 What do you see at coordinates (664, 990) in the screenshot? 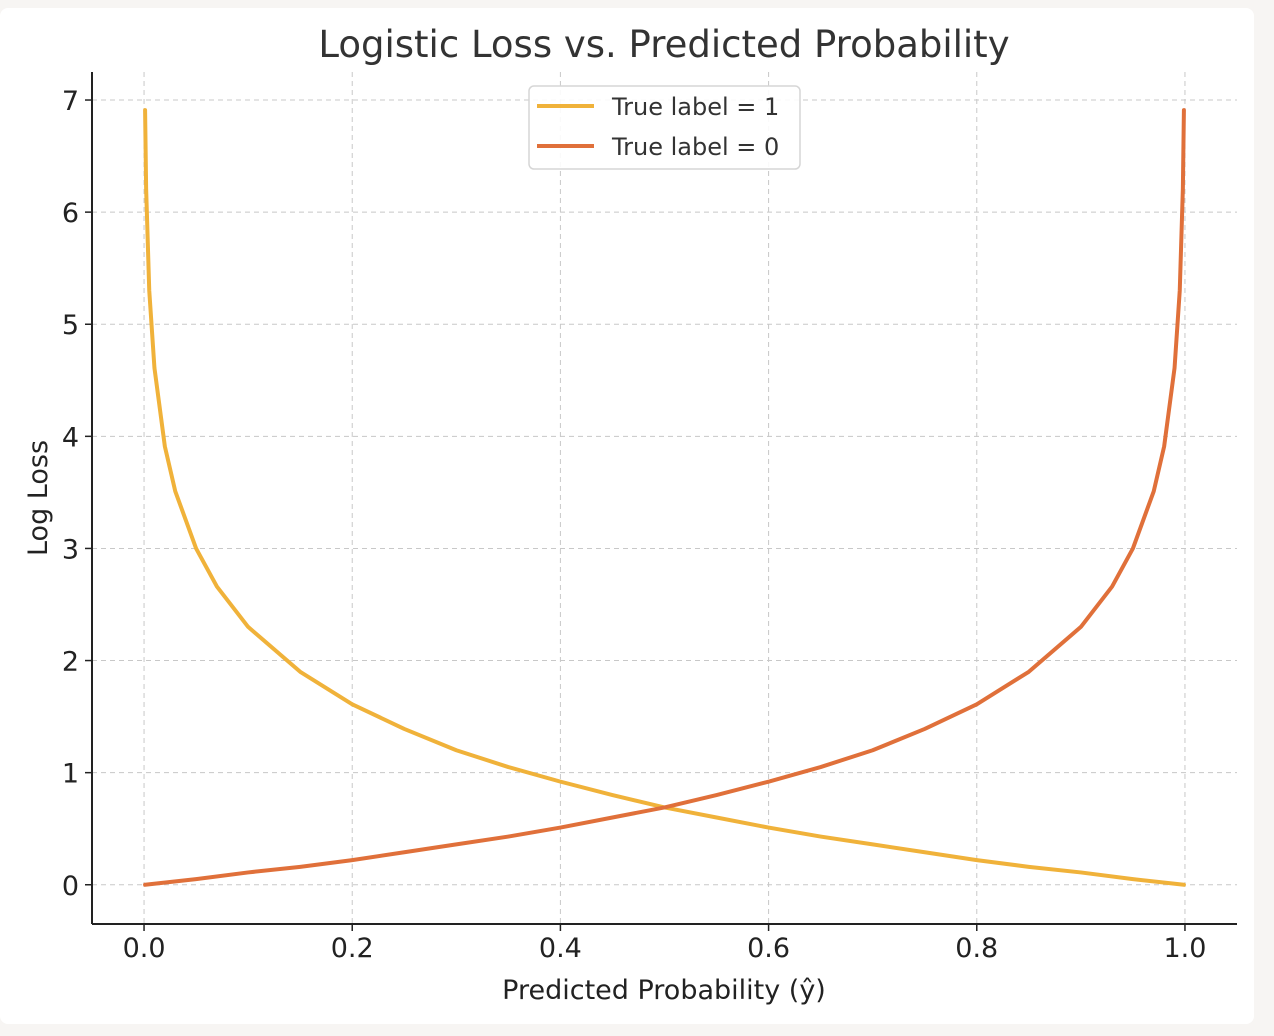
I see `x-axis-label: Predicted Probability (ŷ)` at bounding box center [664, 990].